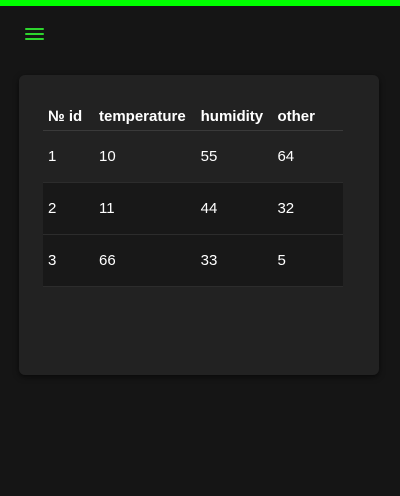  I want to click on cell-id: 1, so click(68, 156).